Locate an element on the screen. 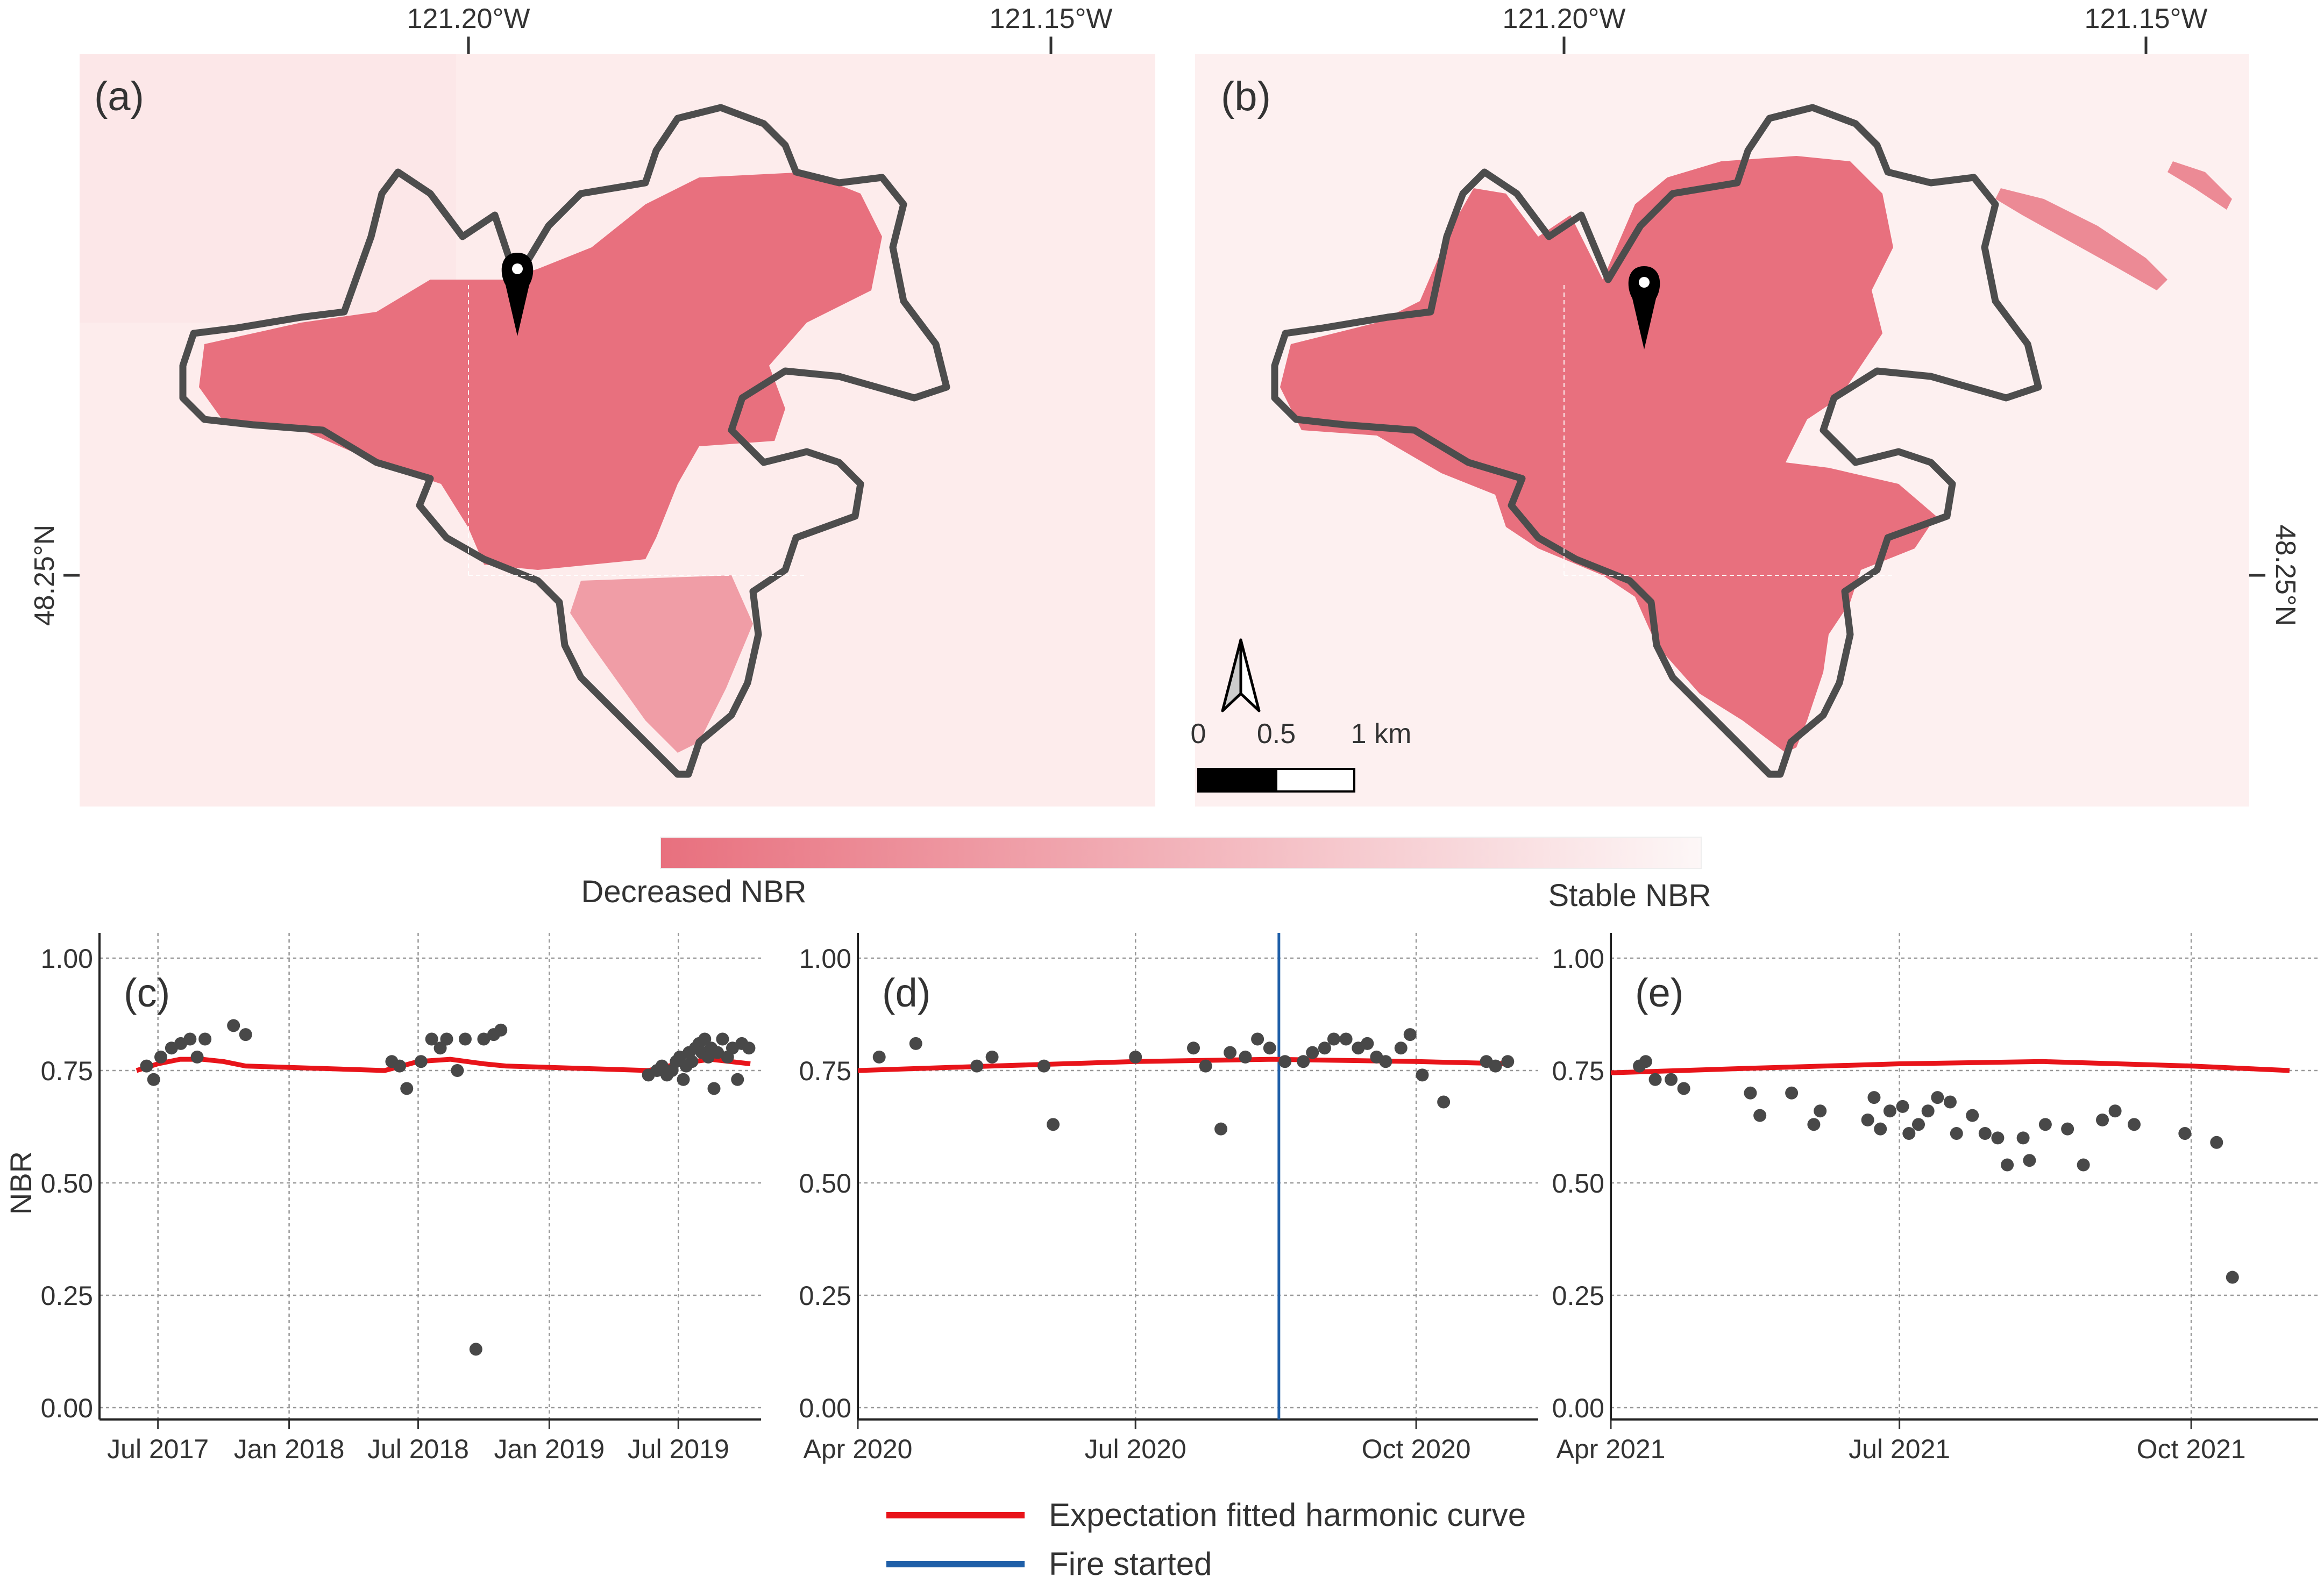 Image resolution: width=2324 pixels, height=1591 pixels. map-a-lon-label-2: 121.15°W is located at coordinates (1051, 18).